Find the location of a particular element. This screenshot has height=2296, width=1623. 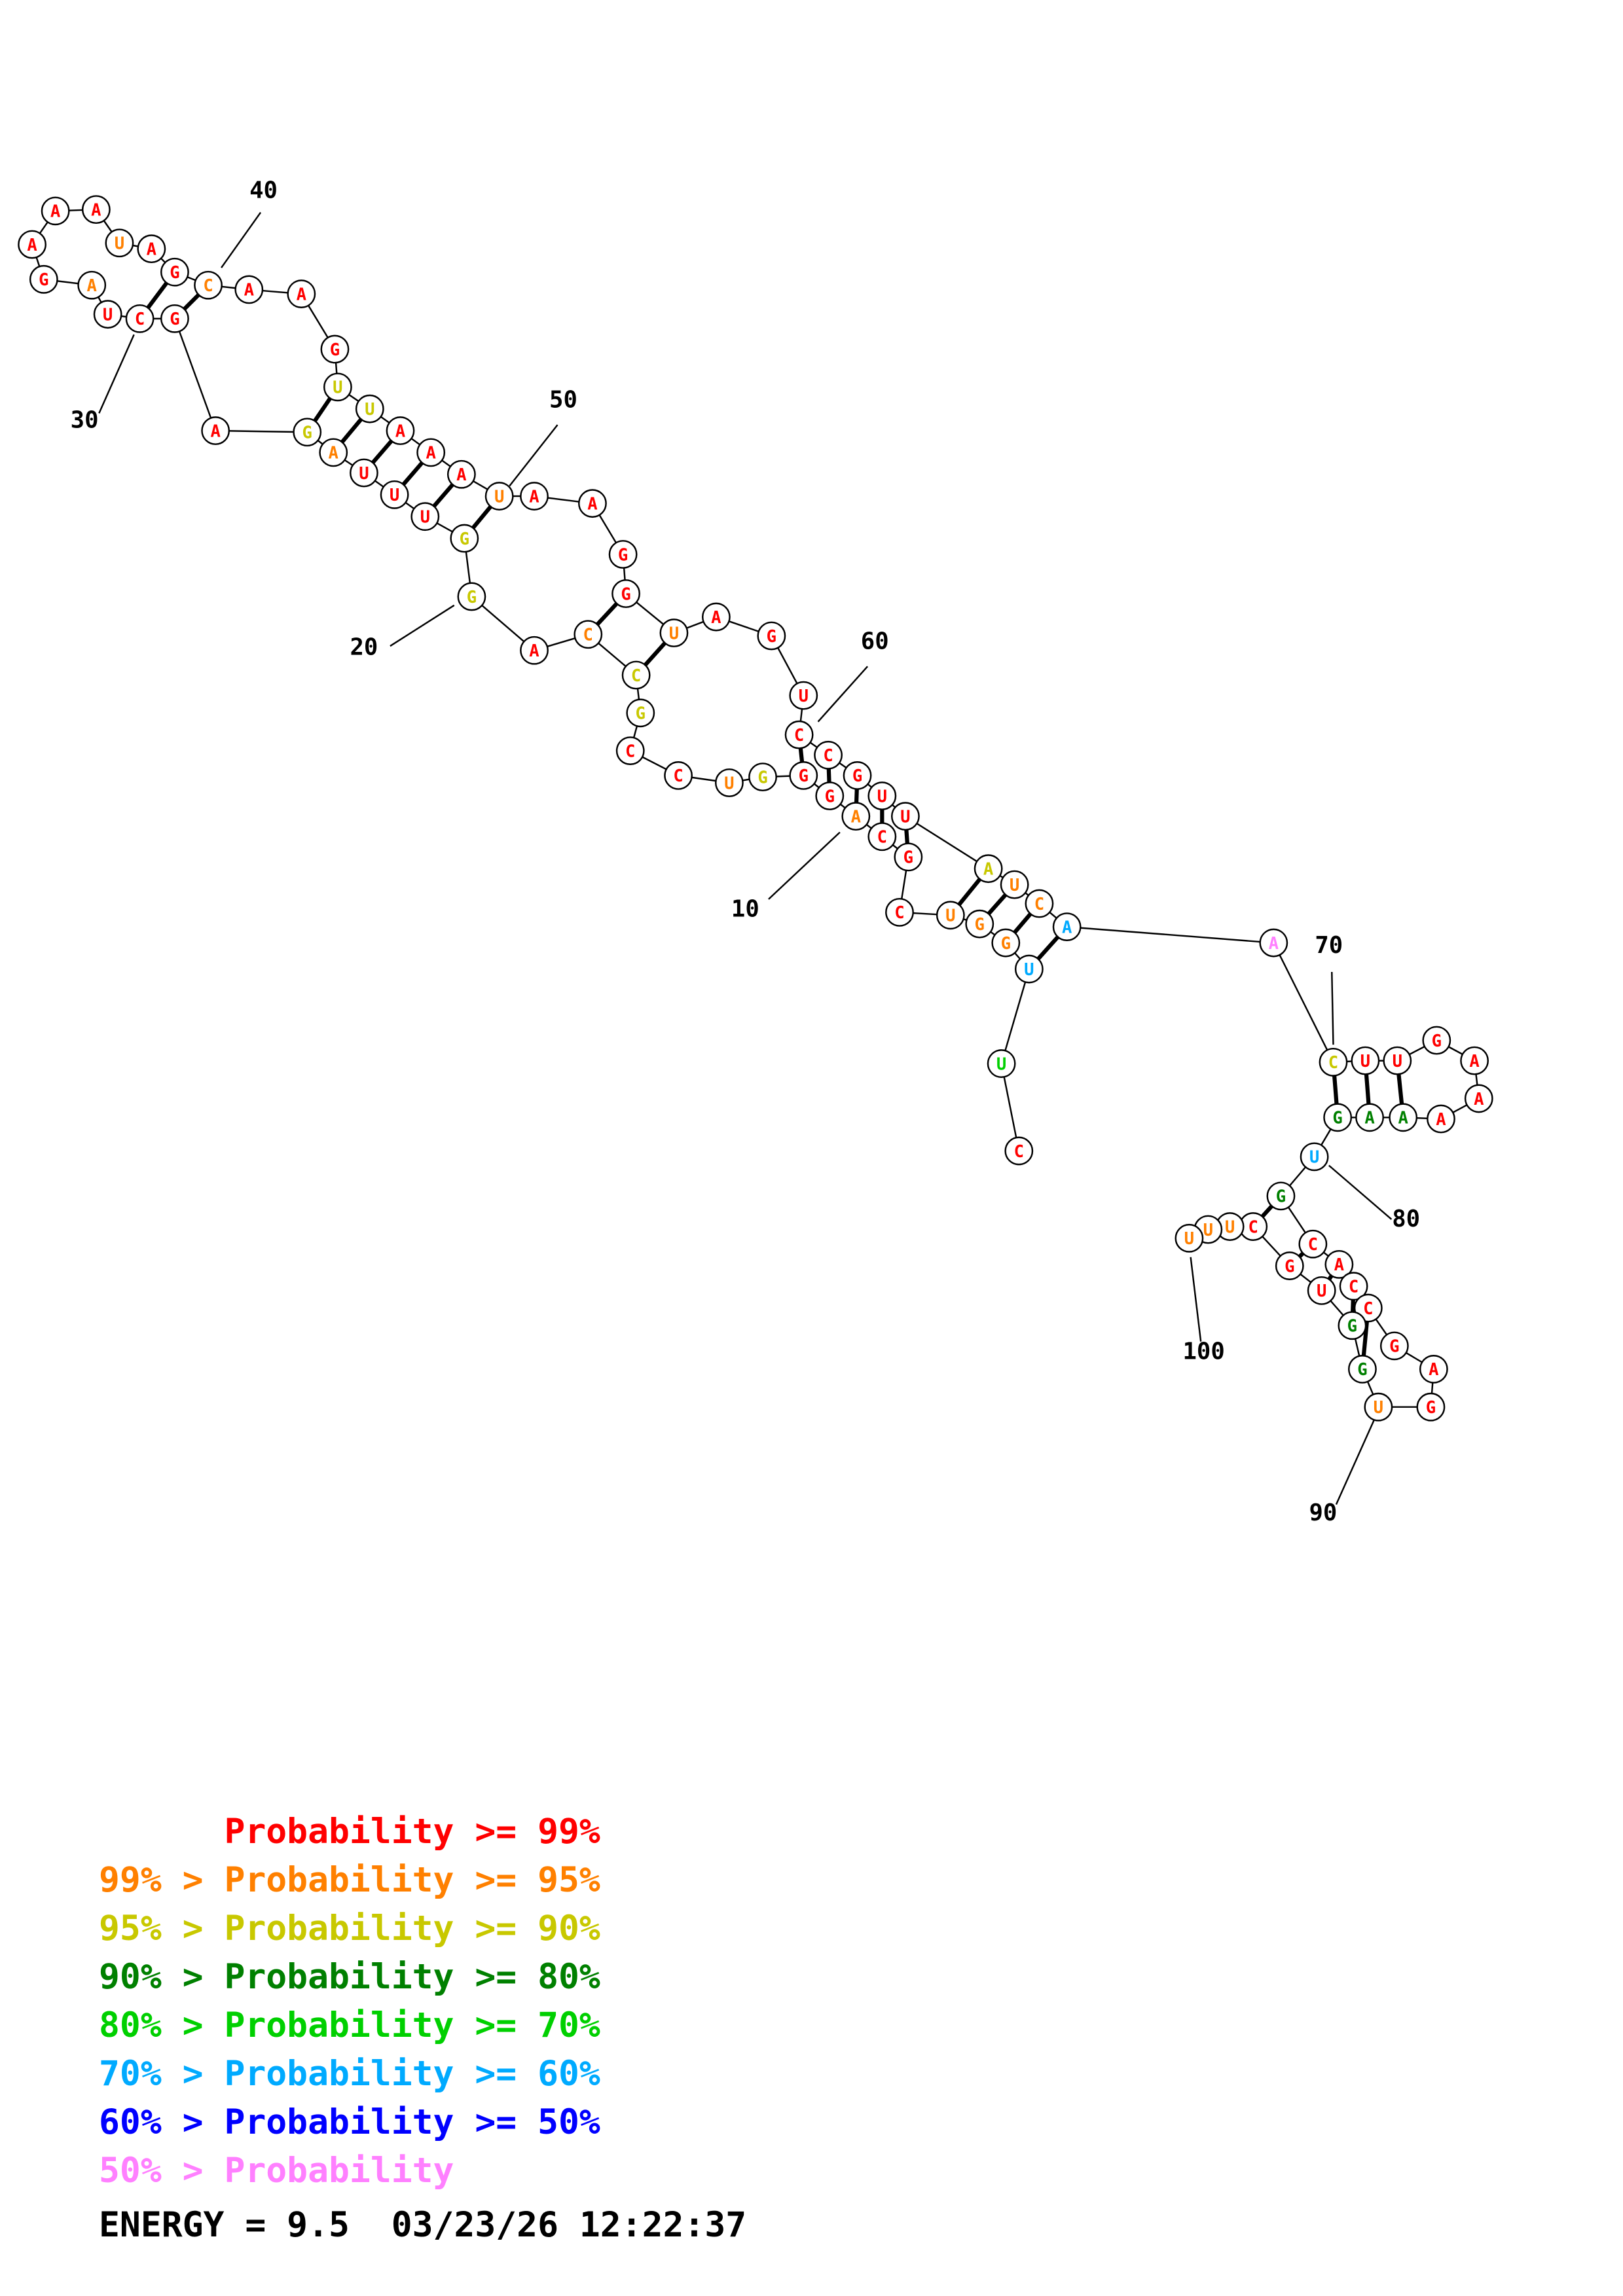

position-label: 20 is located at coordinates (364, 647).